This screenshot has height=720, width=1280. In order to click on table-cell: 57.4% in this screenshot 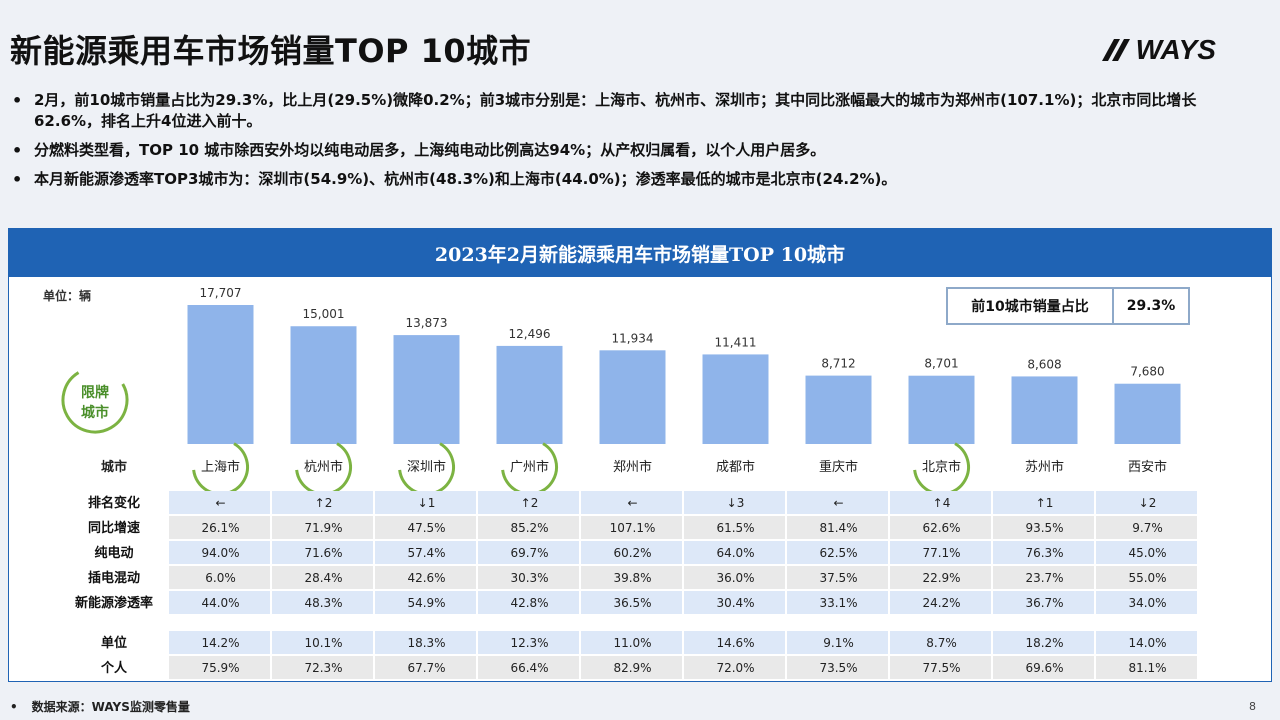, I will do `click(426, 553)`.